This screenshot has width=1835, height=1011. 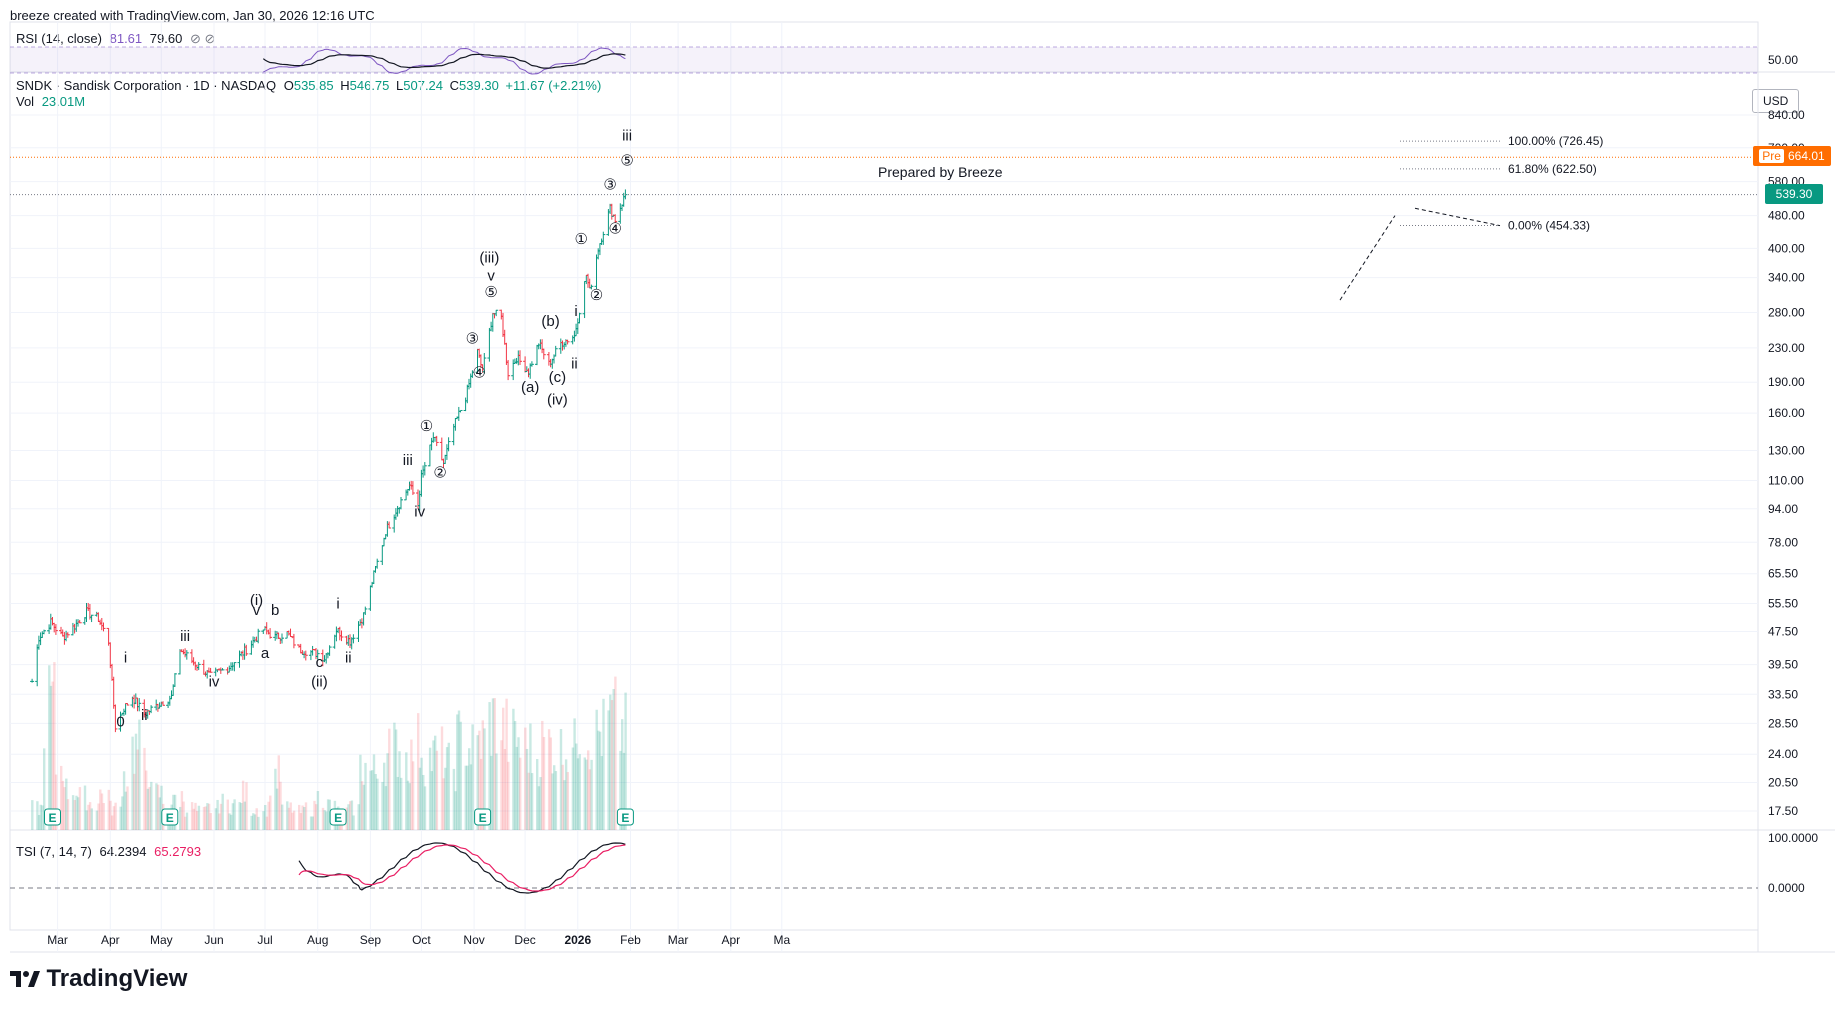 I want to click on wave-label: ②, so click(x=596, y=295).